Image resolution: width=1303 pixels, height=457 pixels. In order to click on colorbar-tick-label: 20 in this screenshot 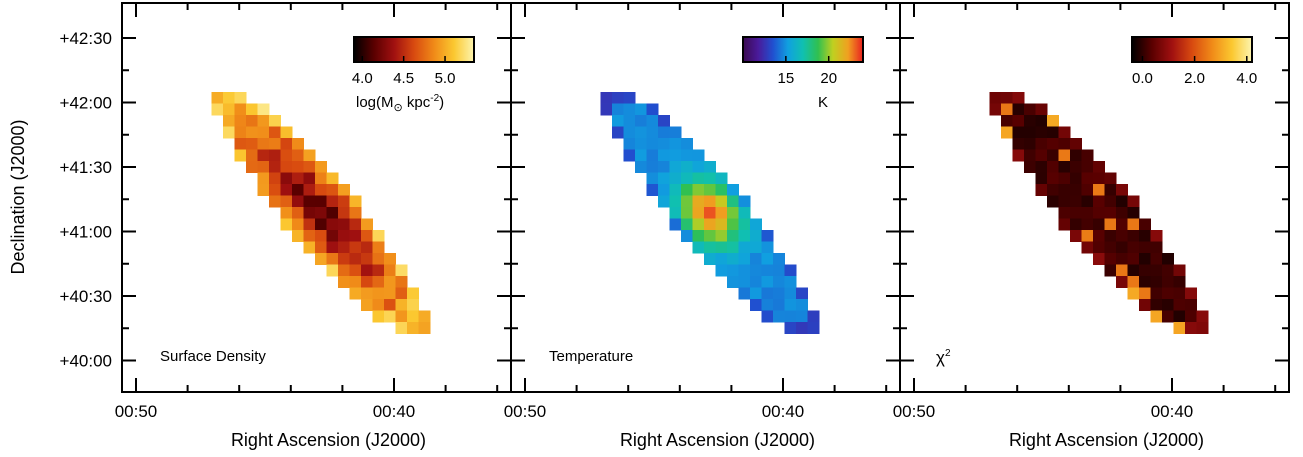, I will do `click(828, 78)`.